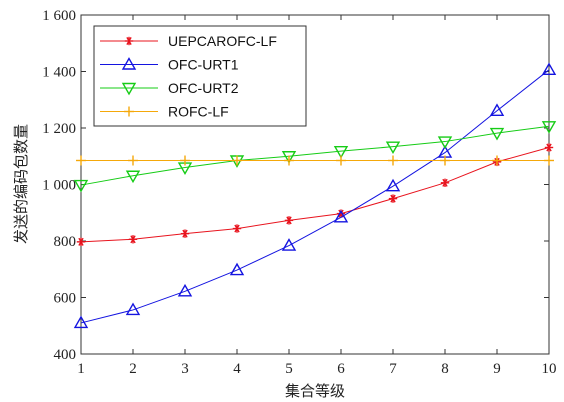 The width and height of the screenshot is (564, 402). Describe the element at coordinates (289, 369) in the screenshot. I see `x-tick-label: 5` at that location.